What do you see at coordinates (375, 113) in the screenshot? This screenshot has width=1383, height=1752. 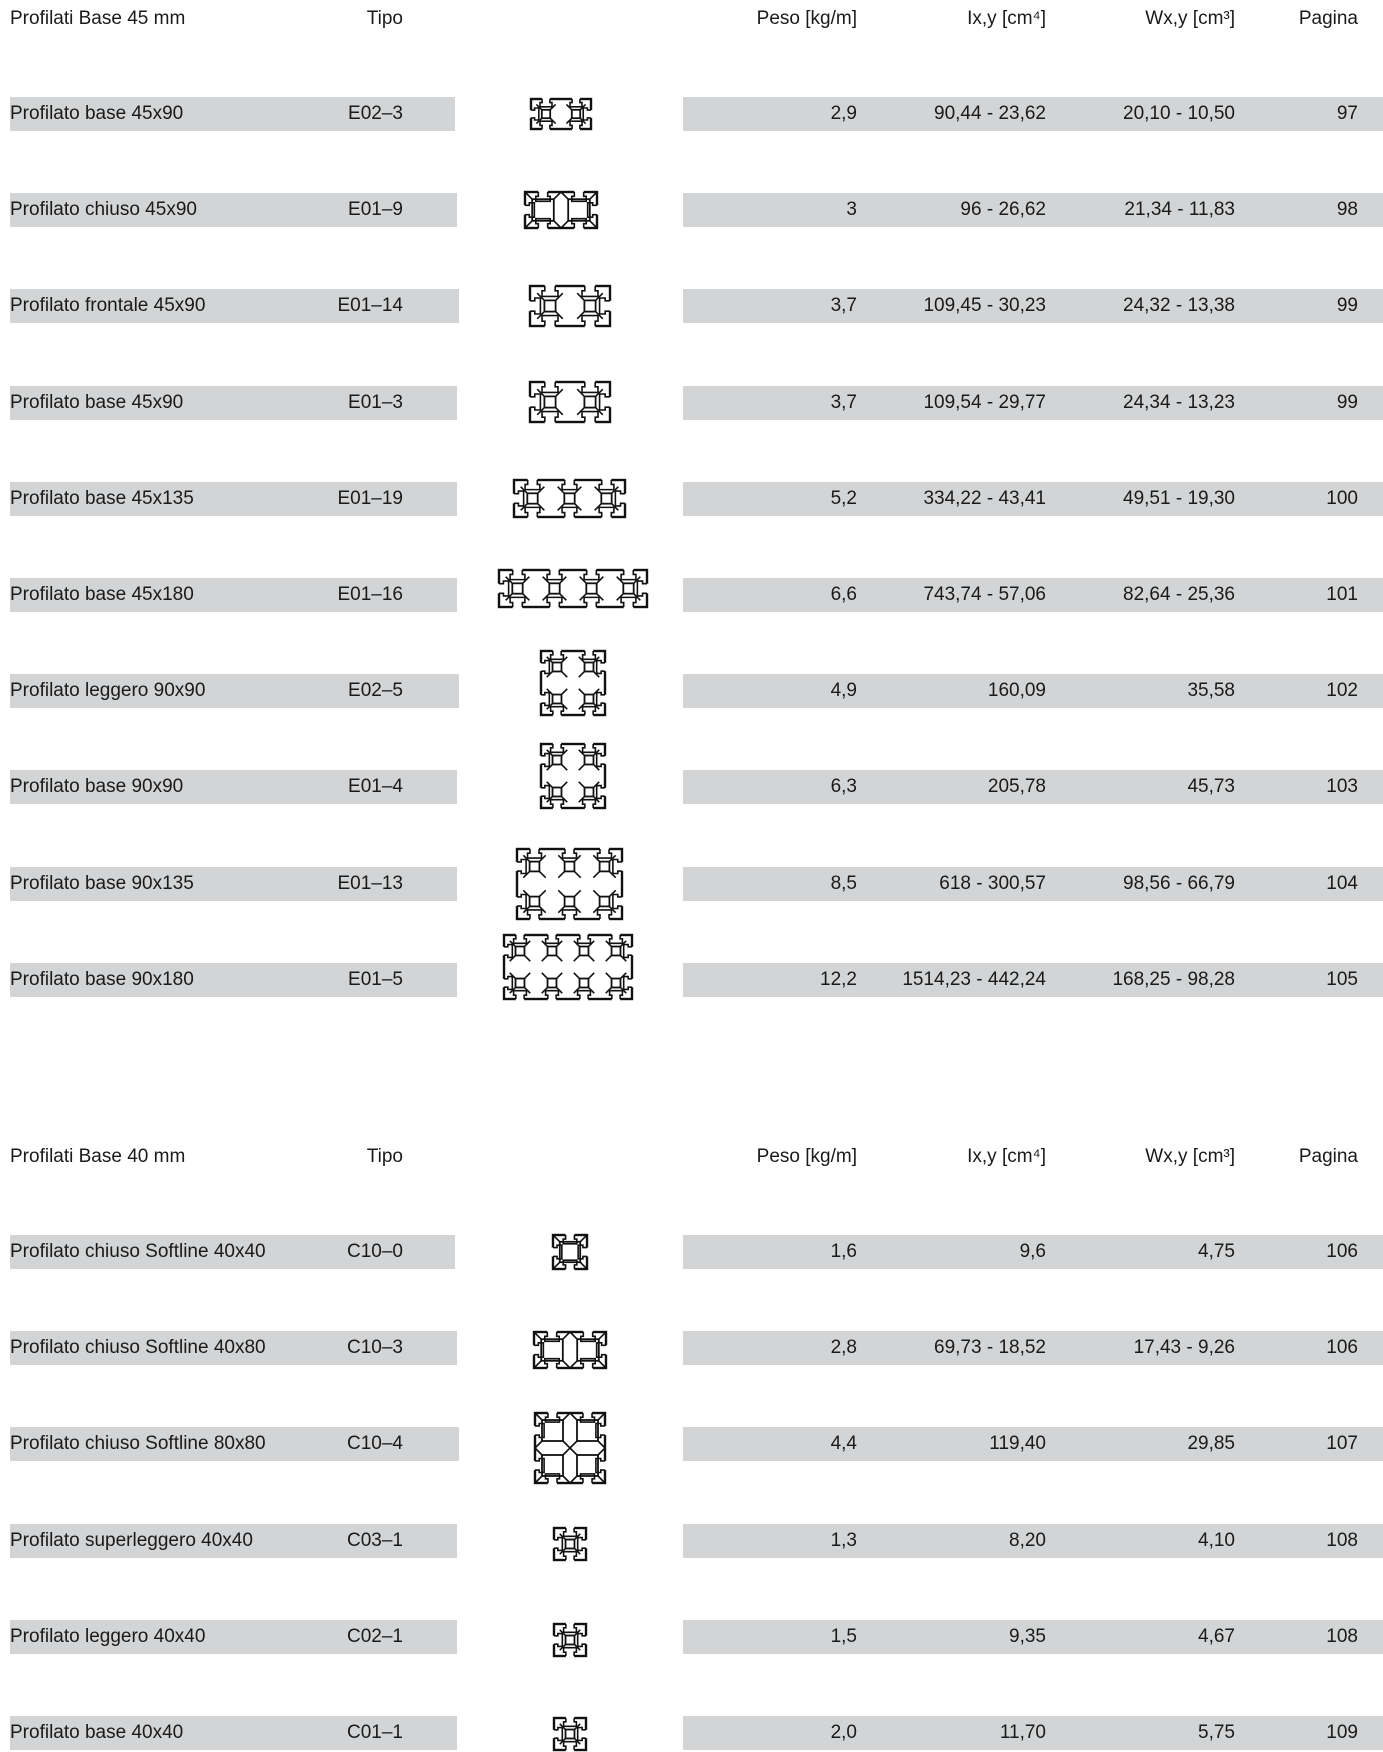 I see `profile-type: E02–3` at bounding box center [375, 113].